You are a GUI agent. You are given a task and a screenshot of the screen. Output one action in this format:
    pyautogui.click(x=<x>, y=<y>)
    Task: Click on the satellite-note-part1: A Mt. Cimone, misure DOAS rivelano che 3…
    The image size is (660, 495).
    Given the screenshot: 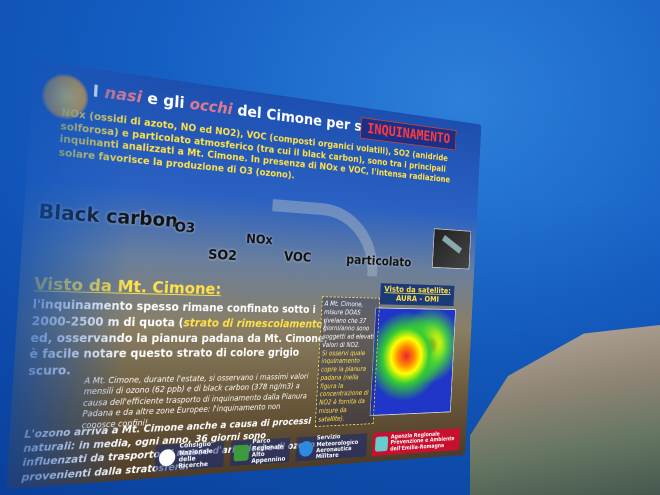 What is the action you would take?
    pyautogui.click(x=349, y=324)
    